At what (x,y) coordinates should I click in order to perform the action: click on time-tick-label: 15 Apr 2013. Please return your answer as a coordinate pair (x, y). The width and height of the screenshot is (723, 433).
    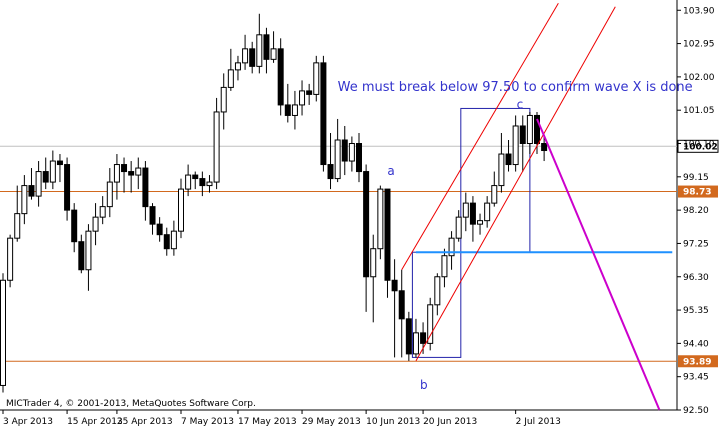
    Looking at the image, I should click on (95, 422).